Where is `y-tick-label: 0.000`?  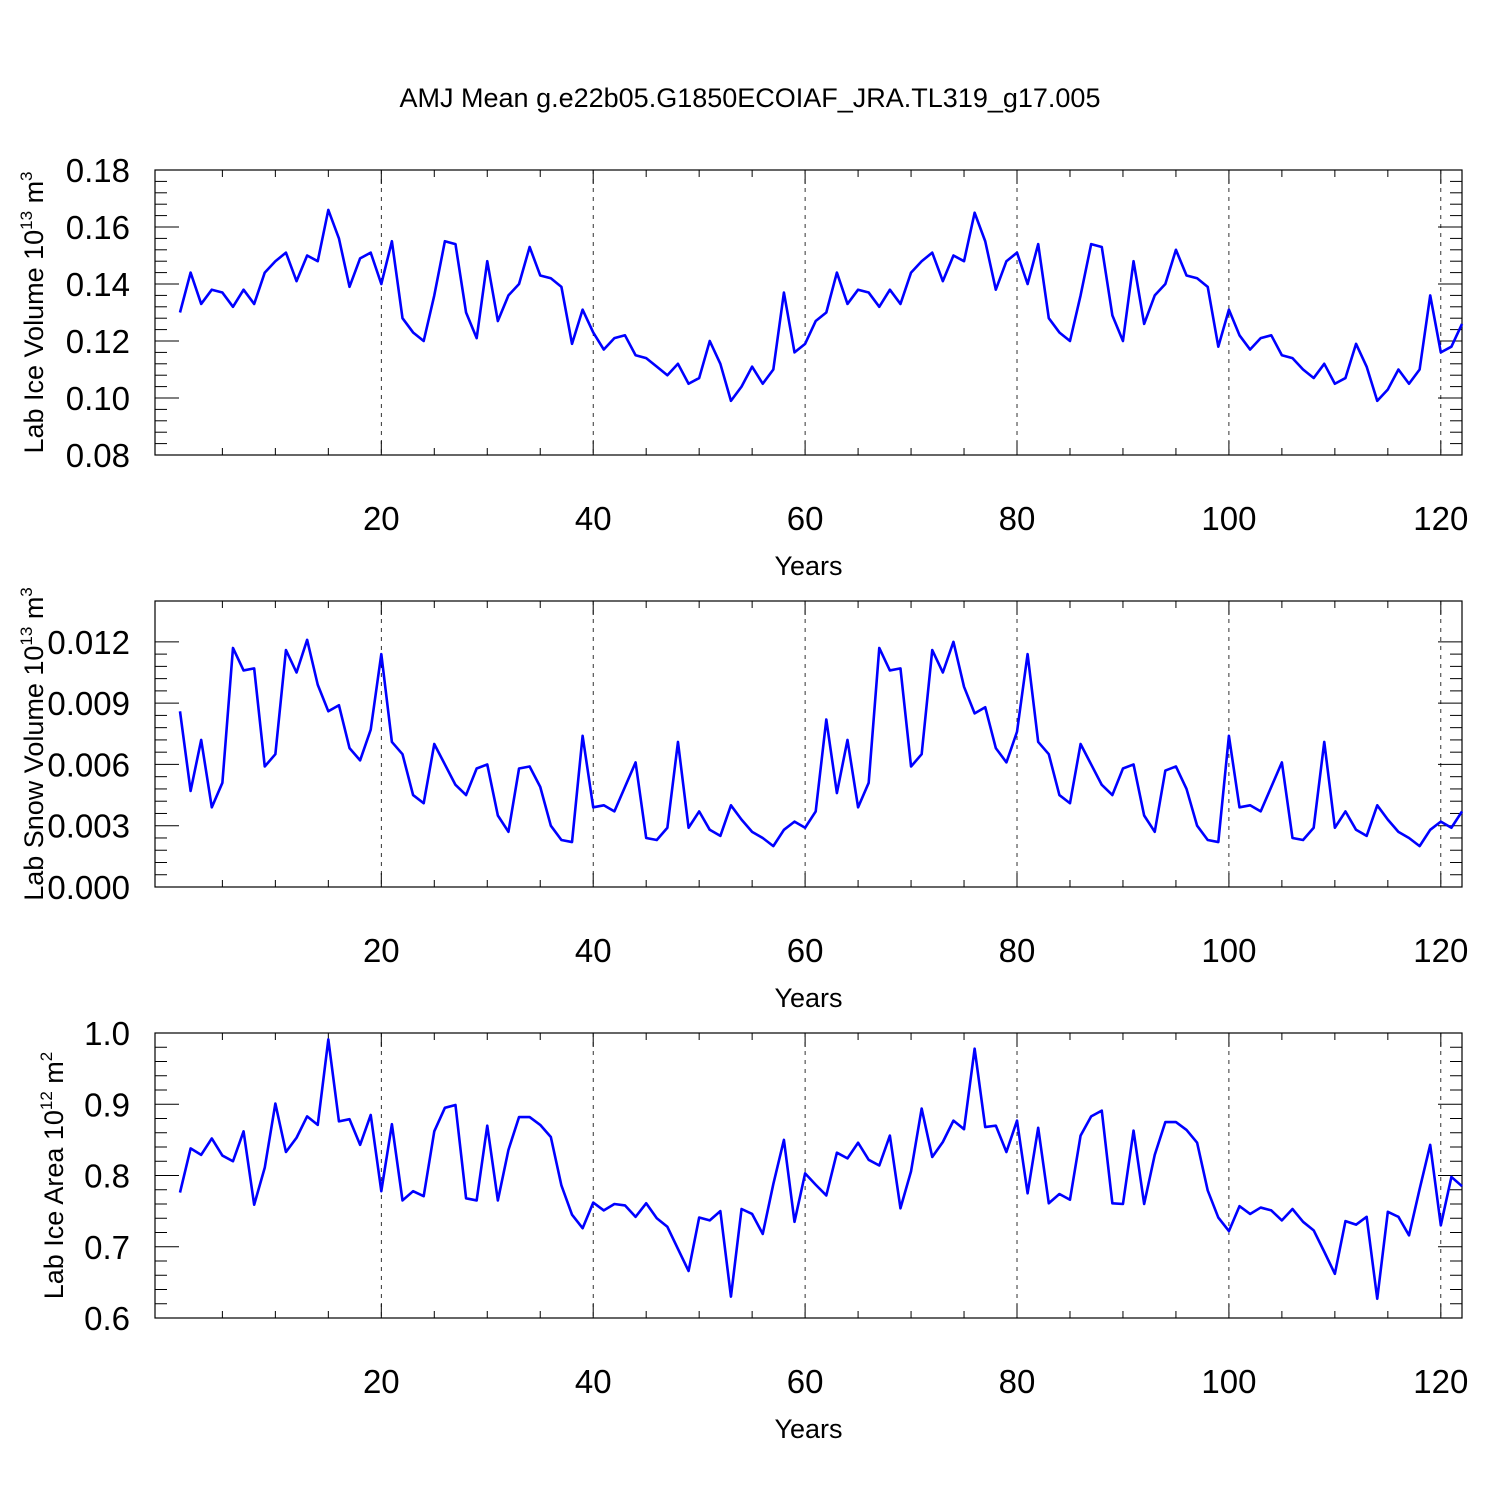
y-tick-label: 0.000 is located at coordinates (88, 887).